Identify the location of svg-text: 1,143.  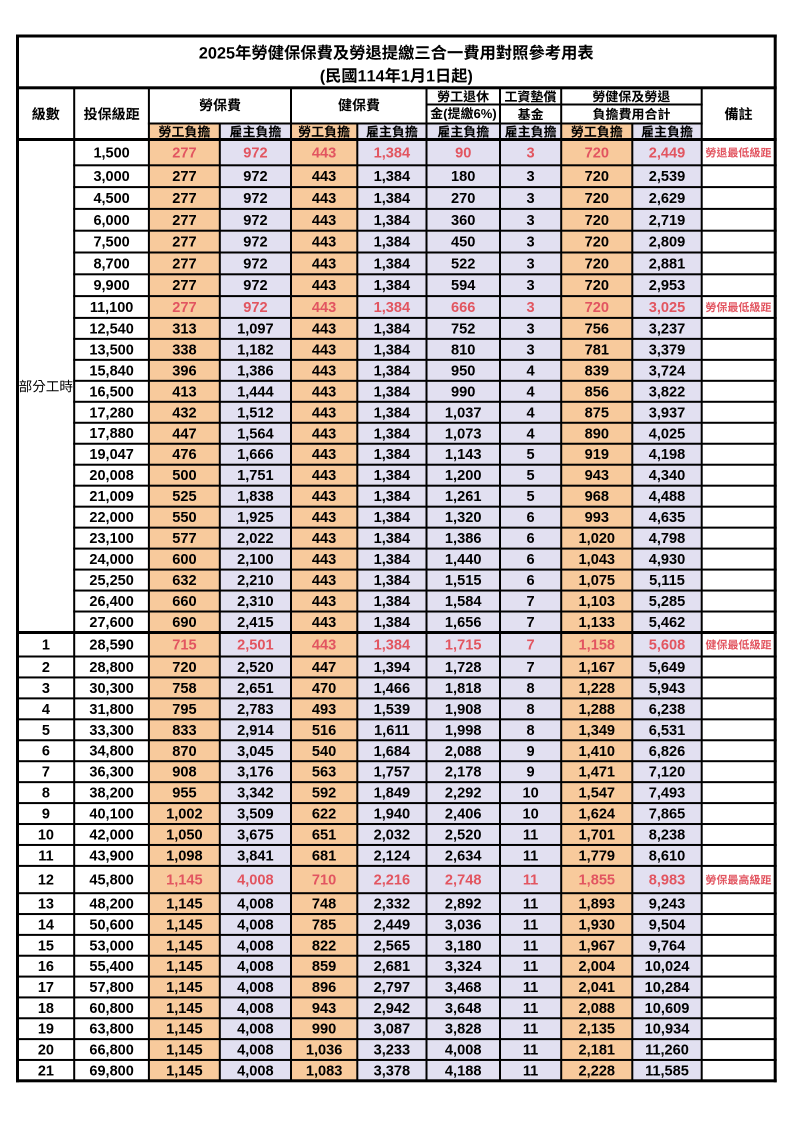
(463, 455).